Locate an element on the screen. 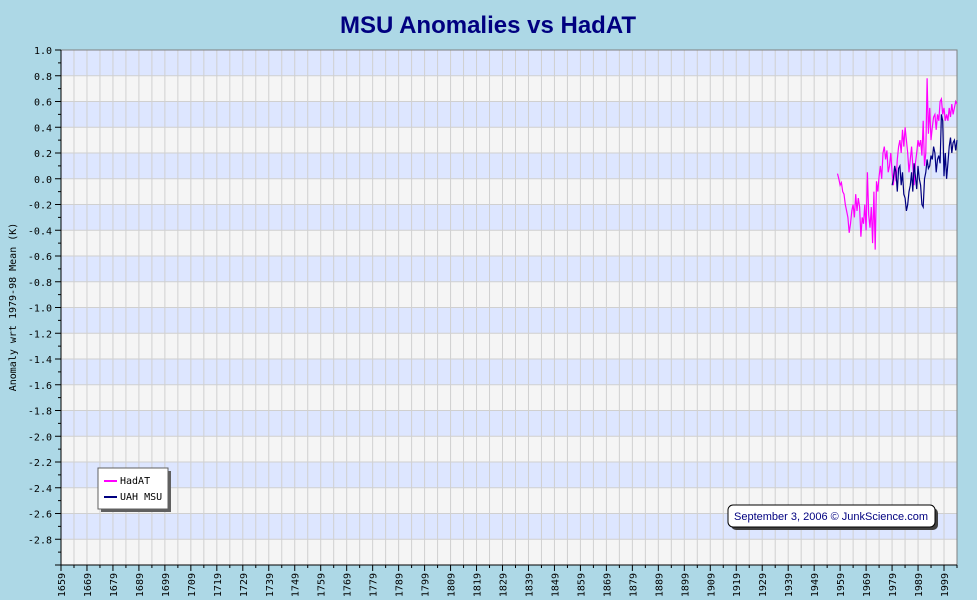 Image resolution: width=977 pixels, height=600 pixels. x-tick-label: 1939 is located at coordinates (789, 585).